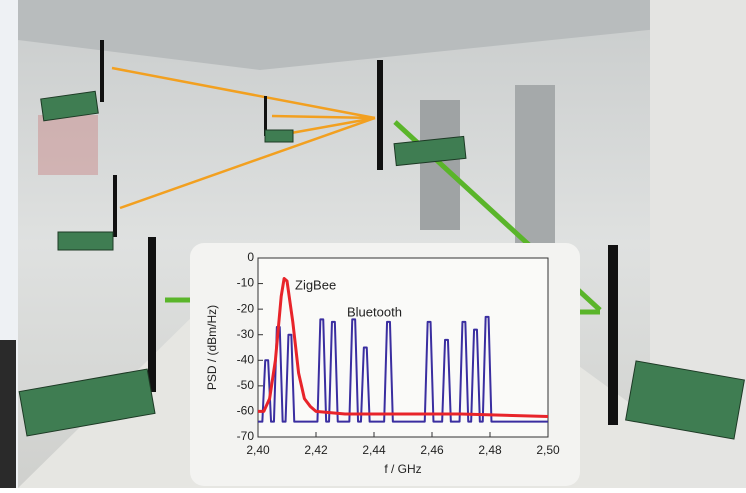 This screenshot has width=746, height=493. Describe the element at coordinates (246, 334) in the screenshot. I see `y-tick-label: -30` at that location.